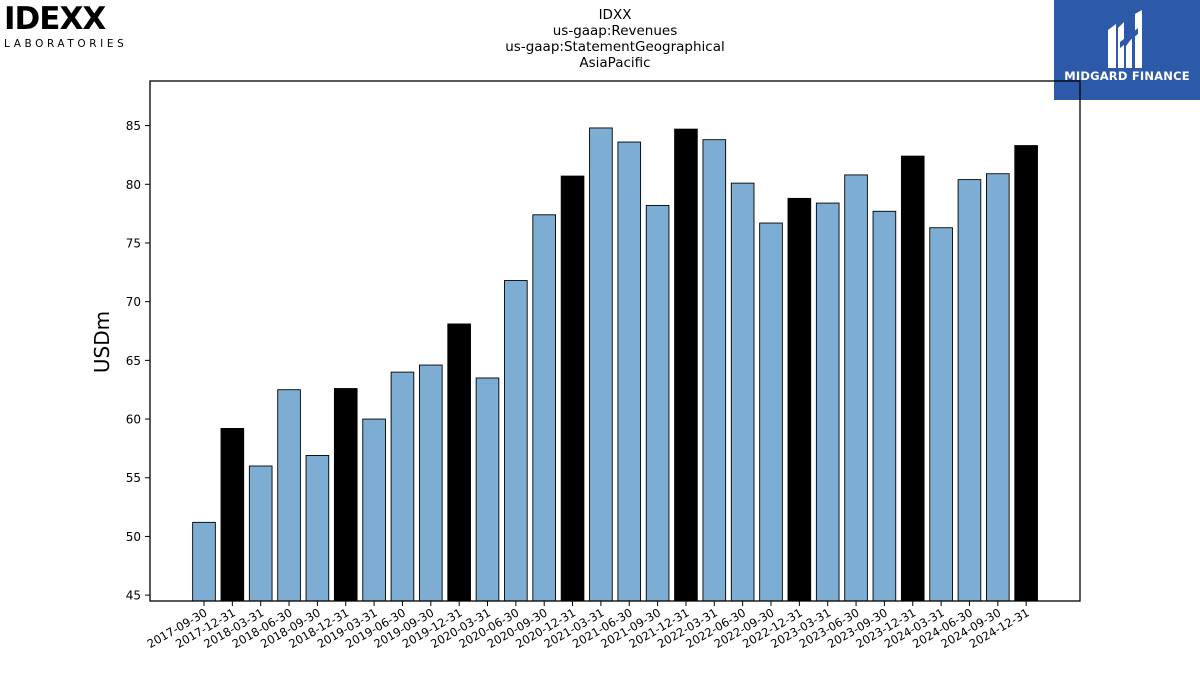 The height and width of the screenshot is (675, 1200). What do you see at coordinates (133, 302) in the screenshot?
I see `y-tick-label: 70` at bounding box center [133, 302].